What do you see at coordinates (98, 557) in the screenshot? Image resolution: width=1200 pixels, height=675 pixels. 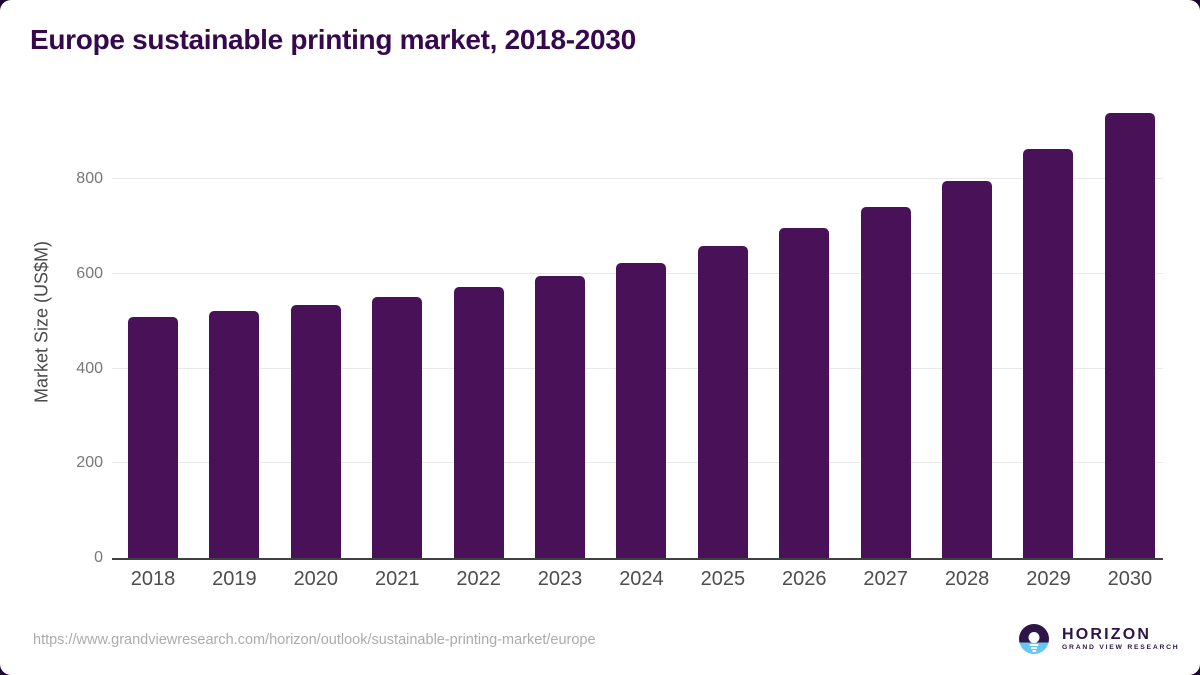 I see `y-tick-0: 0` at bounding box center [98, 557].